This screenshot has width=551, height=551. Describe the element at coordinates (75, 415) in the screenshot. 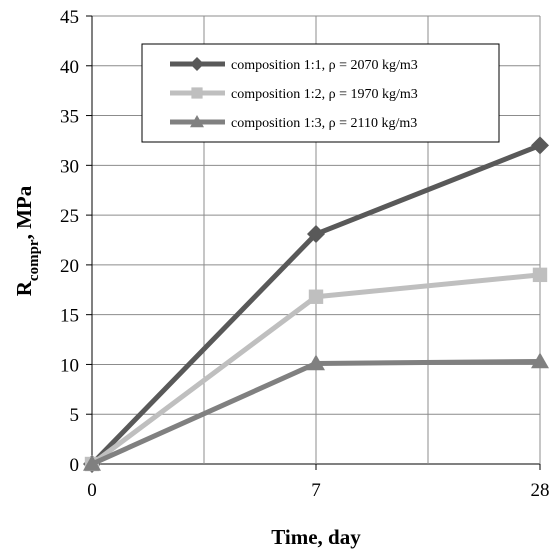

I see `y-tick-label: 5` at that location.